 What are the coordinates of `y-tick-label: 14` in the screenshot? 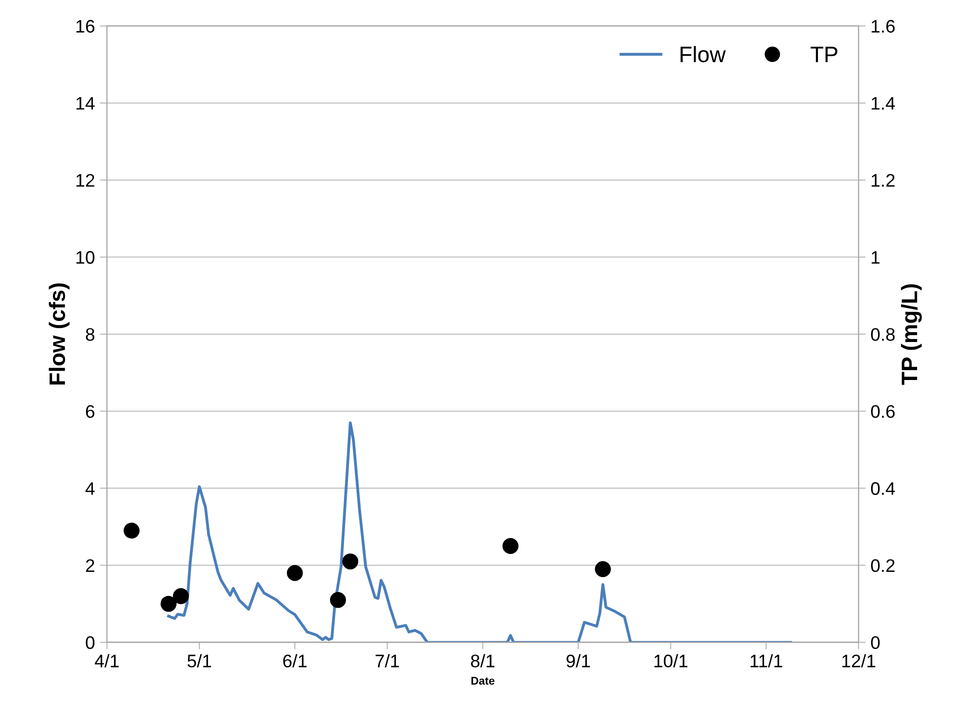 It's located at (85, 103).